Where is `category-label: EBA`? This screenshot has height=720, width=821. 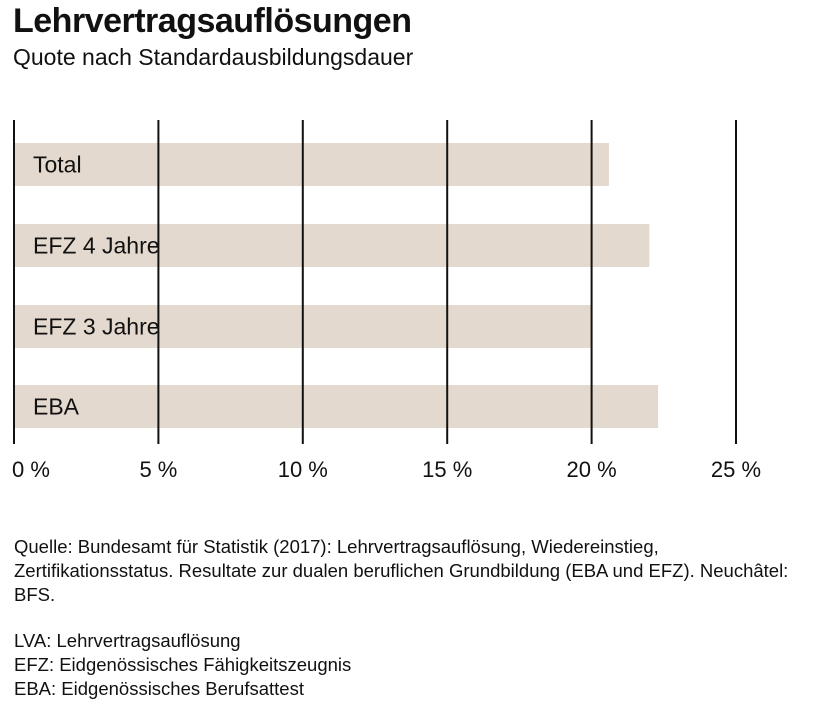
category-label: EBA is located at coordinates (56, 407).